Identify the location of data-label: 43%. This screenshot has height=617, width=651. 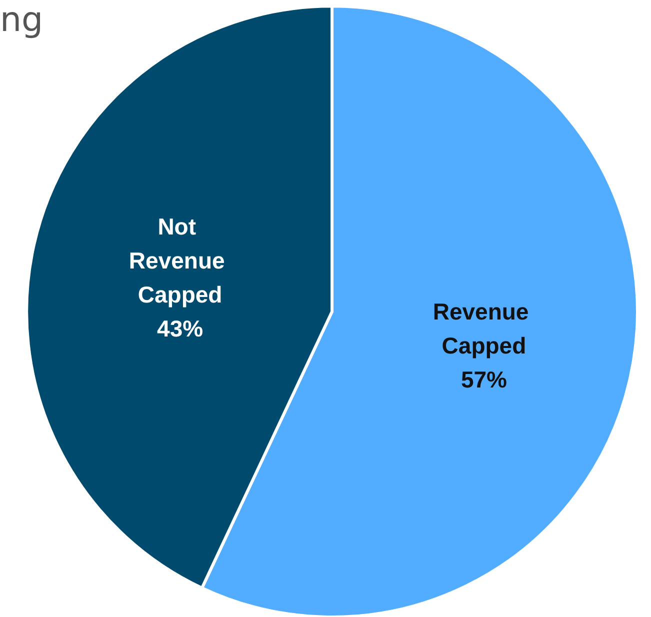
(180, 329).